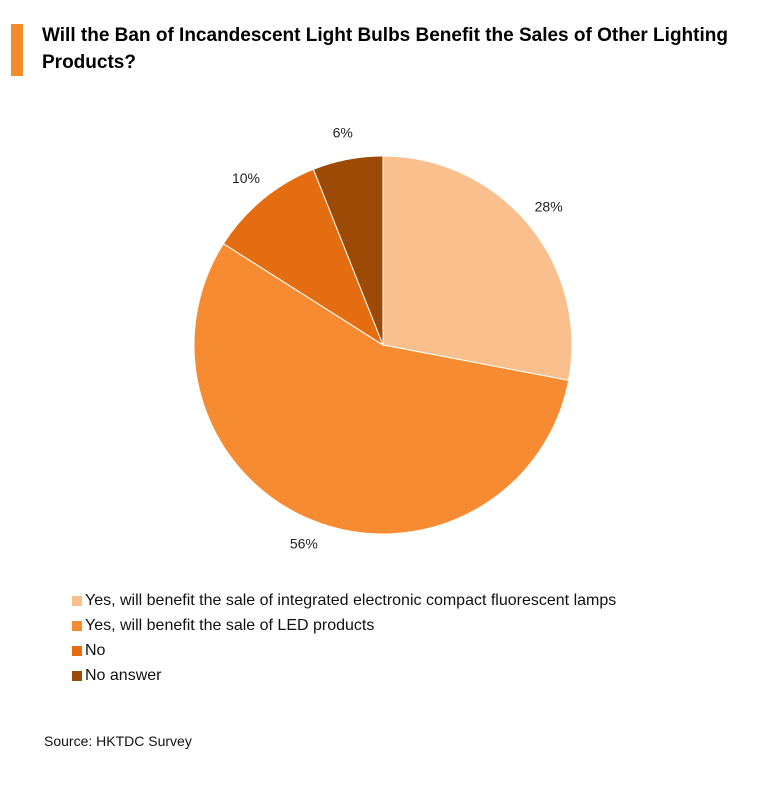 This screenshot has width=780, height=792. I want to click on pie-label-no: 10%, so click(246, 178).